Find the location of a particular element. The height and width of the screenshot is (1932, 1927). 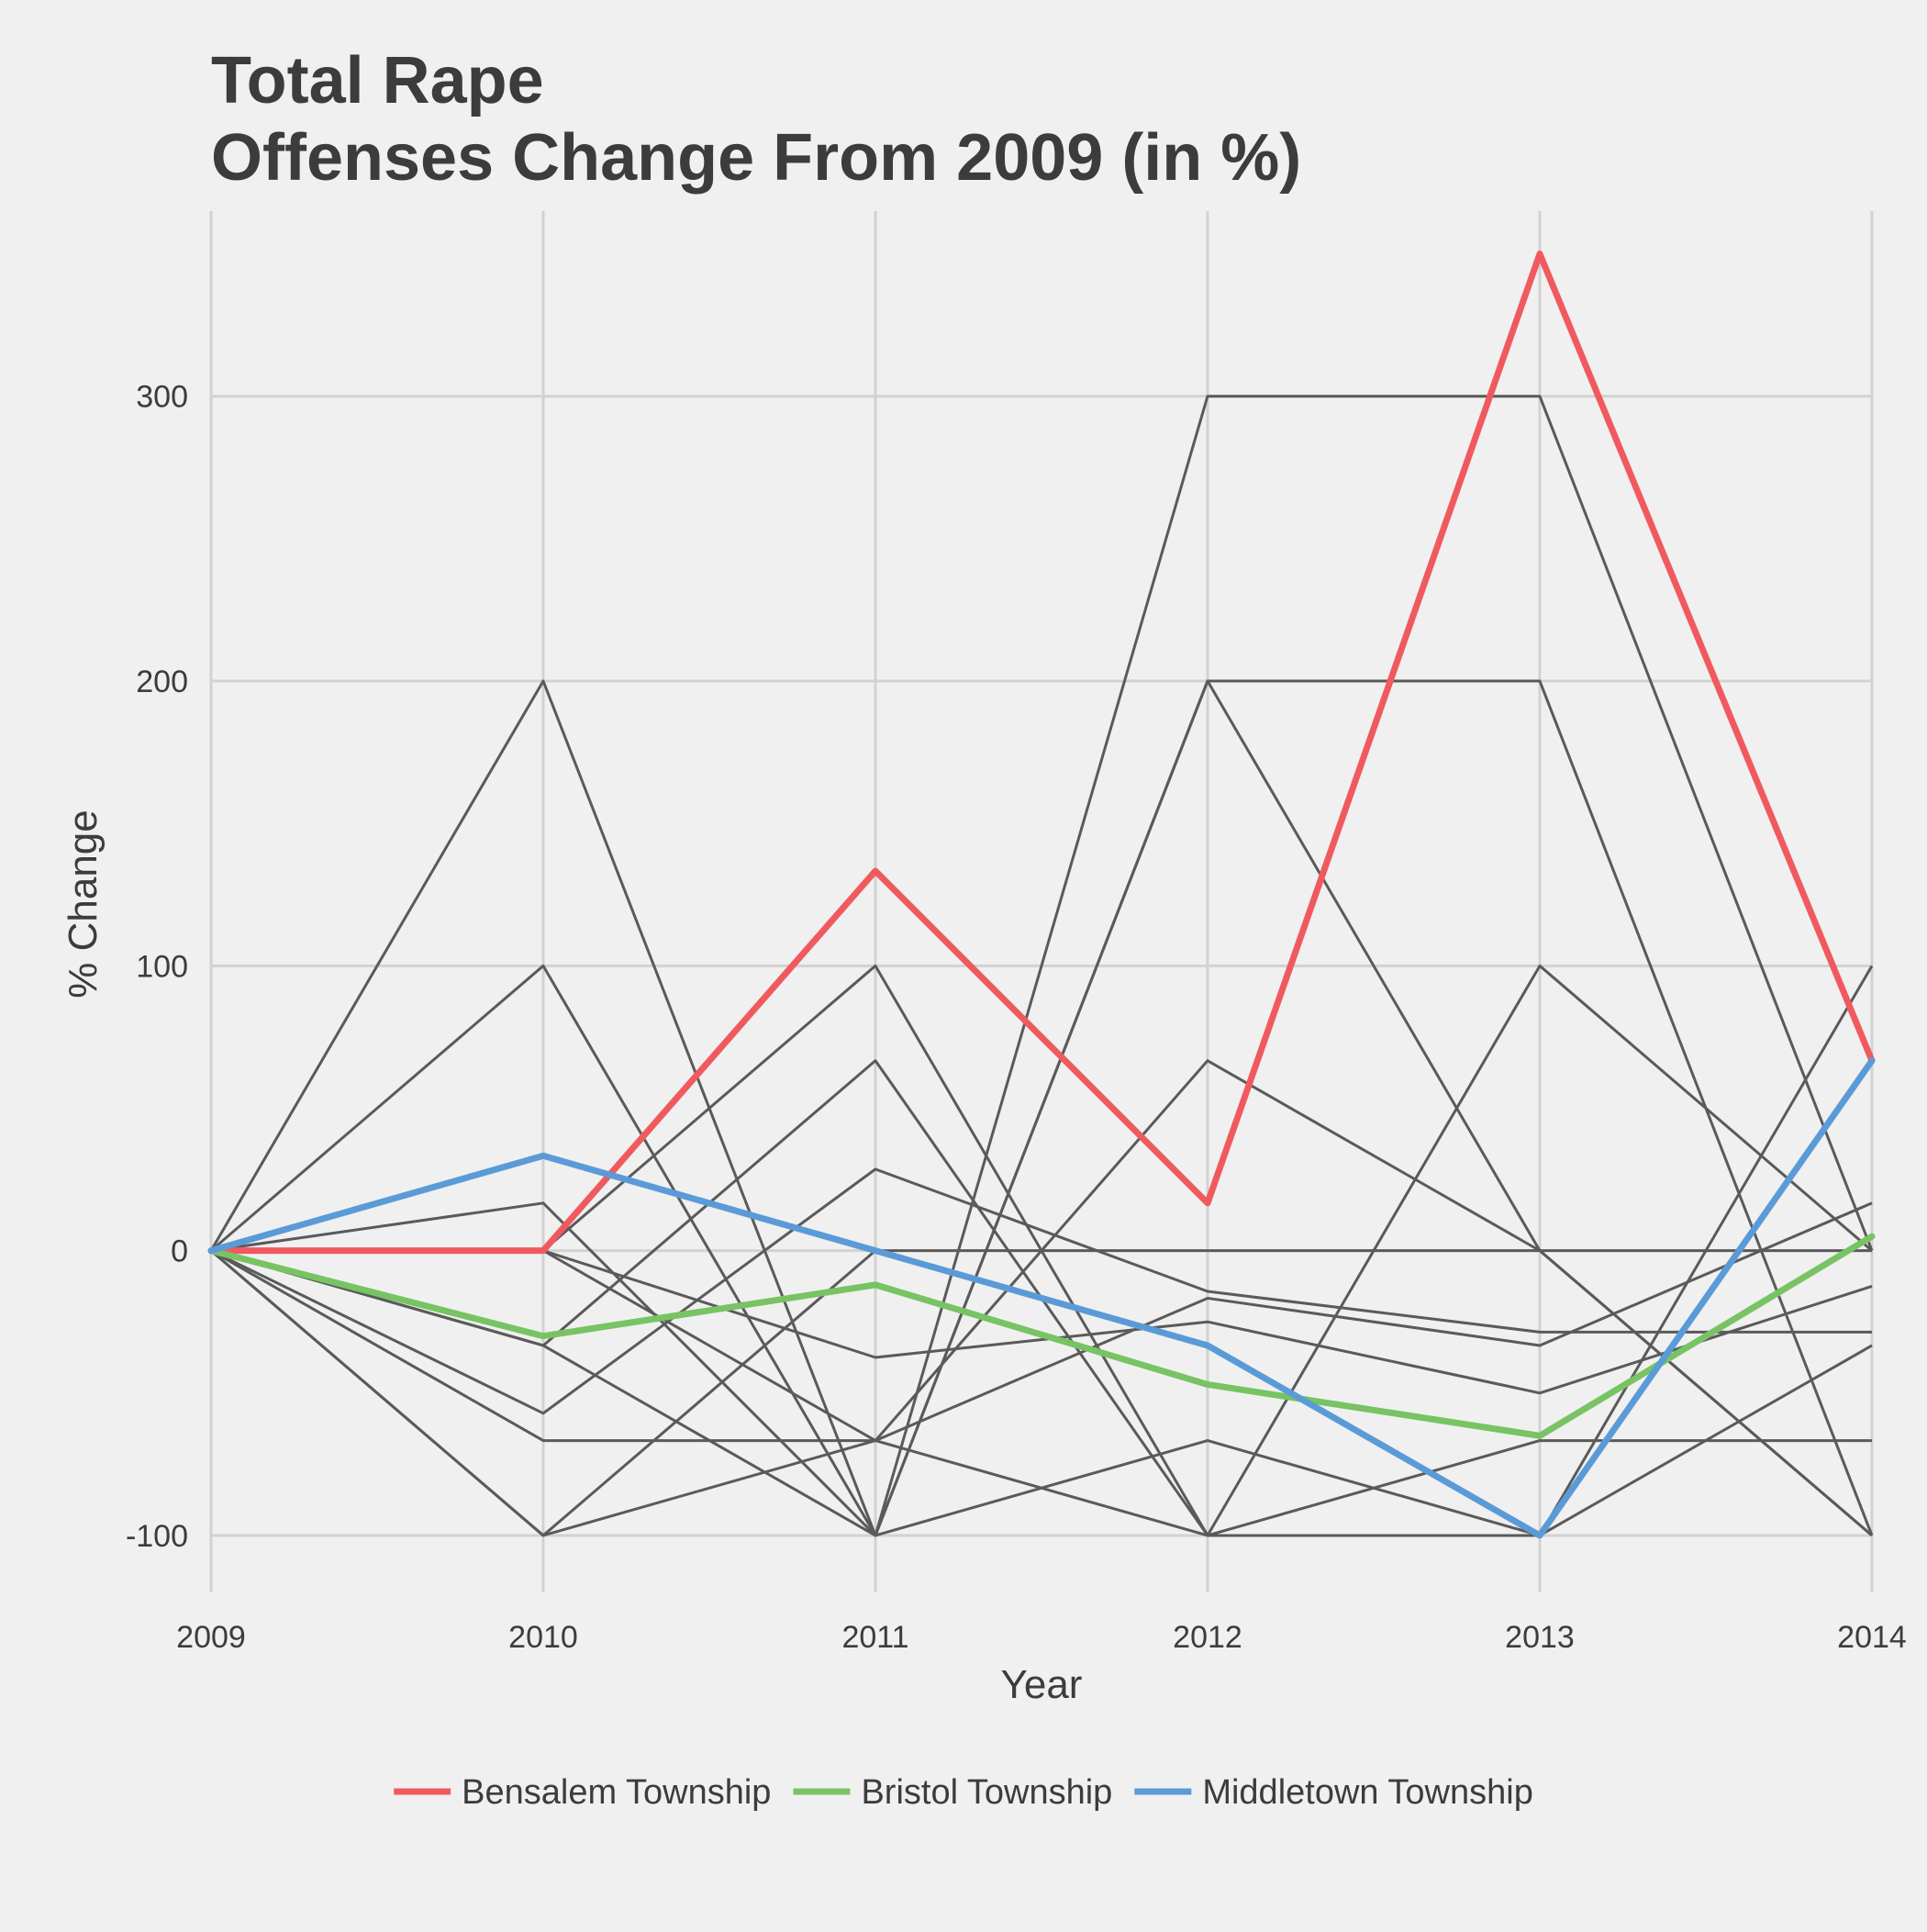

x-tick-label: 2013 is located at coordinates (1540, 1637).